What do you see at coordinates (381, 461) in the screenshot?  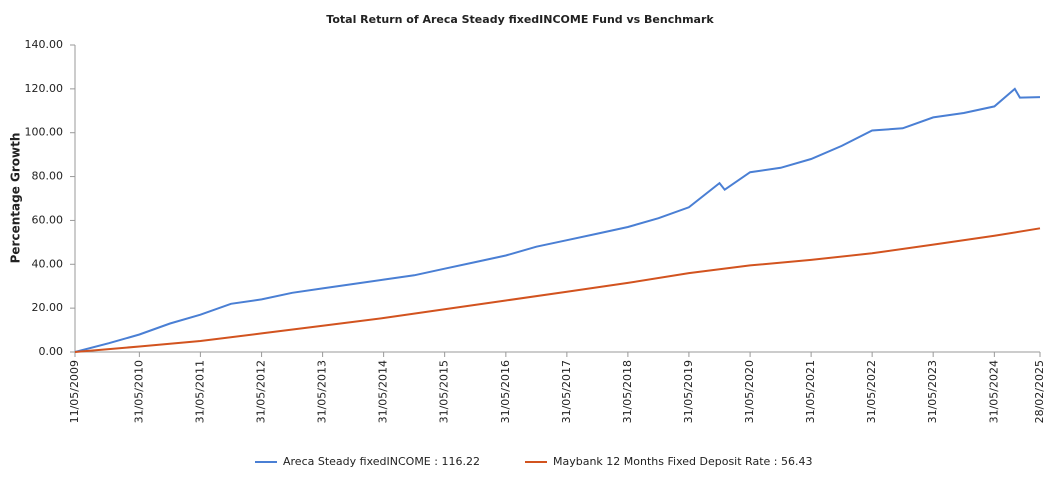 I see `legend-label: Areca Steady fixedINCOME : 116.22` at bounding box center [381, 461].